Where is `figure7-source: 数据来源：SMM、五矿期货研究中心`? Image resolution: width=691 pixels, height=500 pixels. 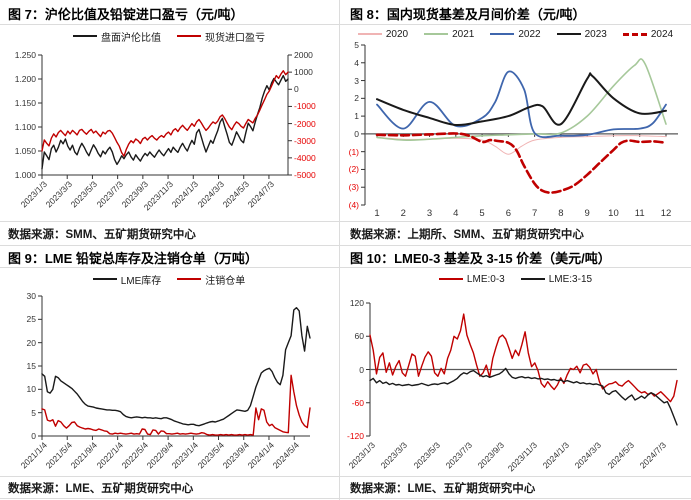
figure7-source: 数据来源：SMM、五矿期货研究中心 is located at coordinates (102, 235).